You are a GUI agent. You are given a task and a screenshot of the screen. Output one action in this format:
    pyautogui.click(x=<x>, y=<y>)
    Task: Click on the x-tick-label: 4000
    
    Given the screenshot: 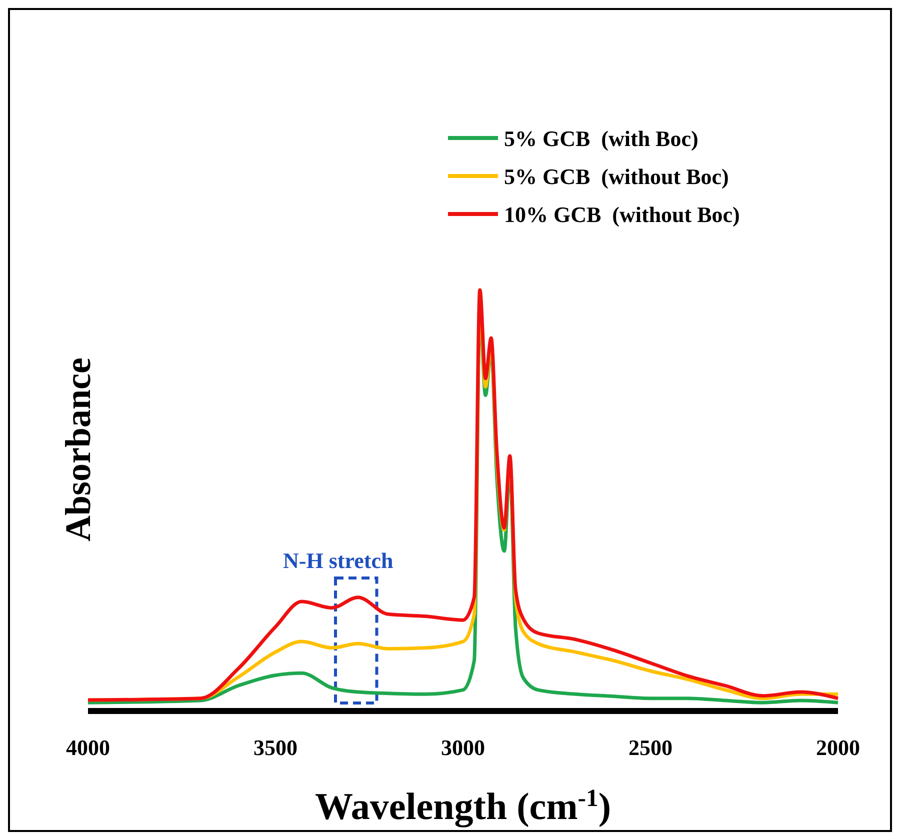 What is the action you would take?
    pyautogui.click(x=88, y=747)
    